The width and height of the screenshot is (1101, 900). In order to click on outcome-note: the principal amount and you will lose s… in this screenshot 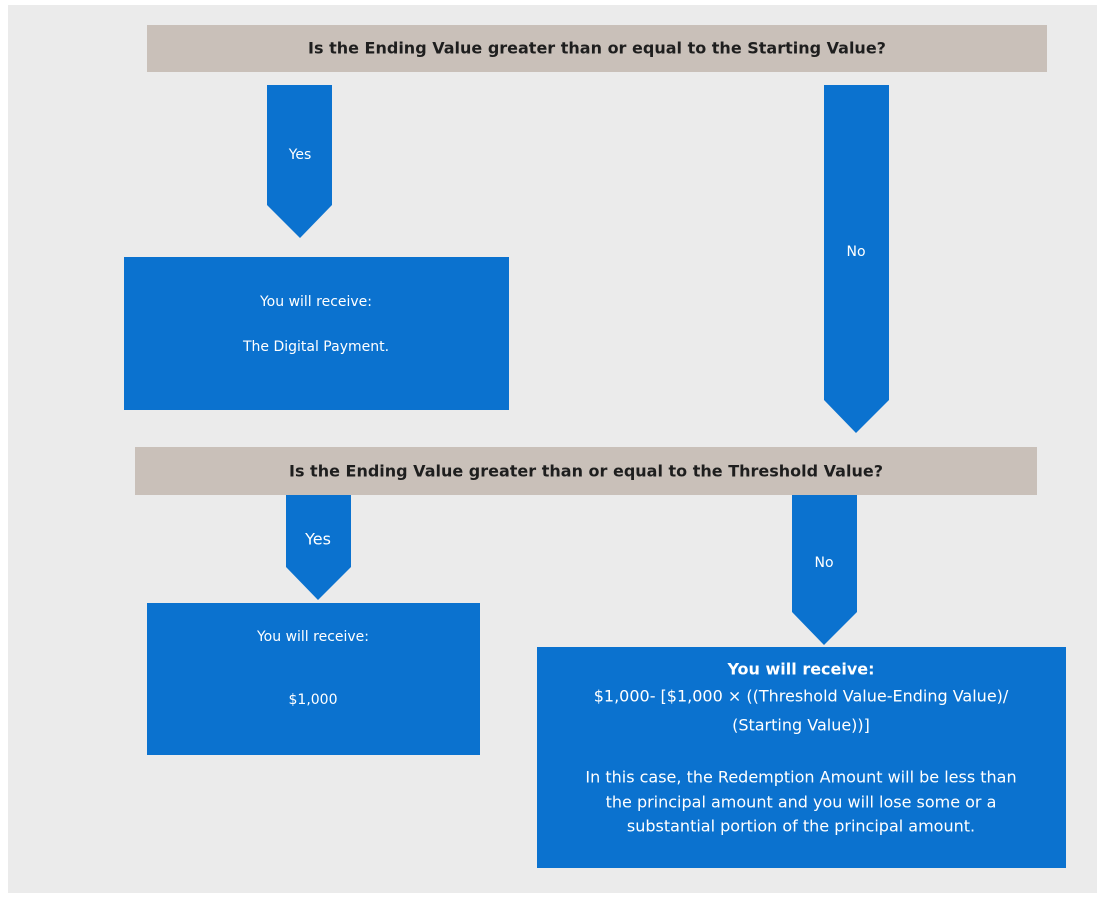, I will do `click(801, 802)`.